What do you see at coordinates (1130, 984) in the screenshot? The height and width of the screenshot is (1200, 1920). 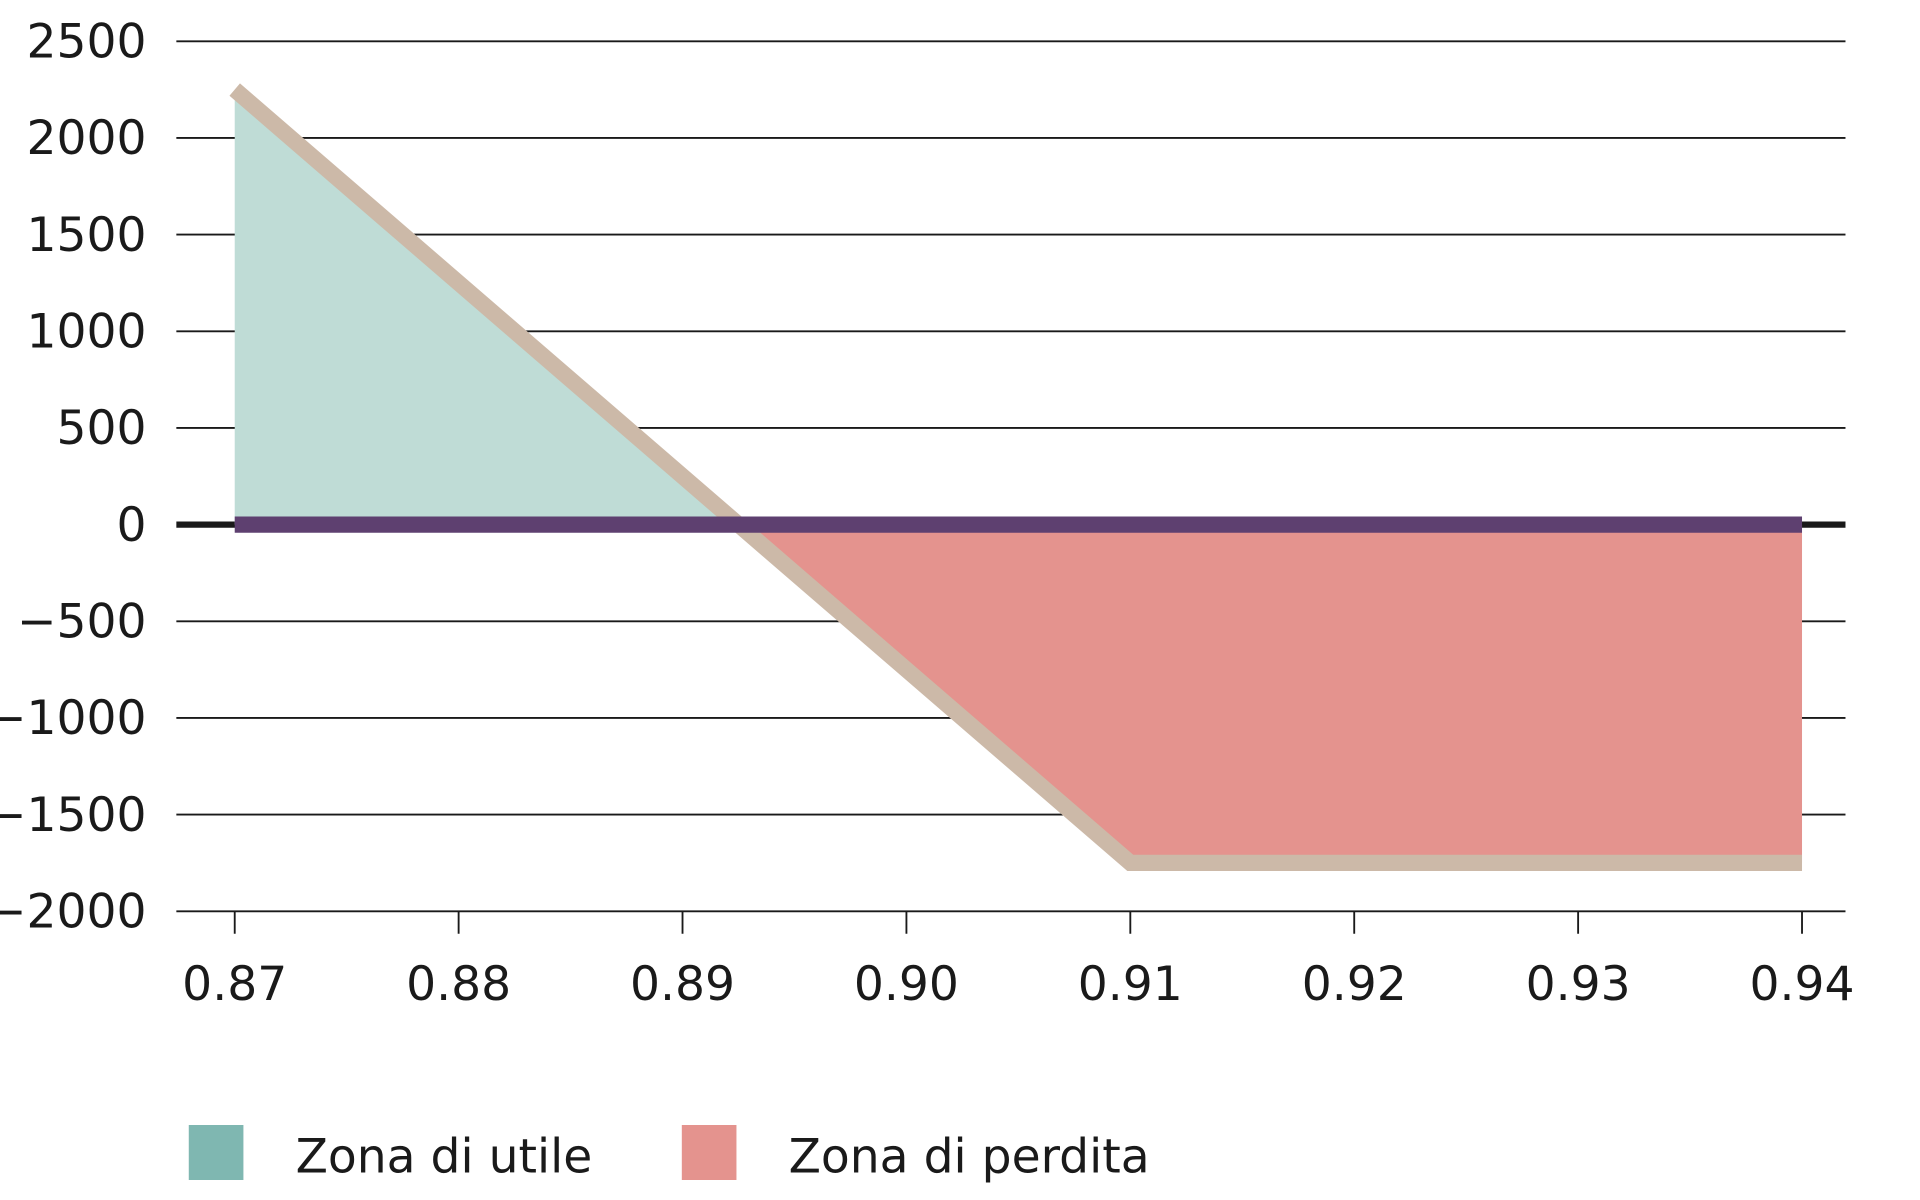 I see `x-tick-label: 0.91` at bounding box center [1130, 984].